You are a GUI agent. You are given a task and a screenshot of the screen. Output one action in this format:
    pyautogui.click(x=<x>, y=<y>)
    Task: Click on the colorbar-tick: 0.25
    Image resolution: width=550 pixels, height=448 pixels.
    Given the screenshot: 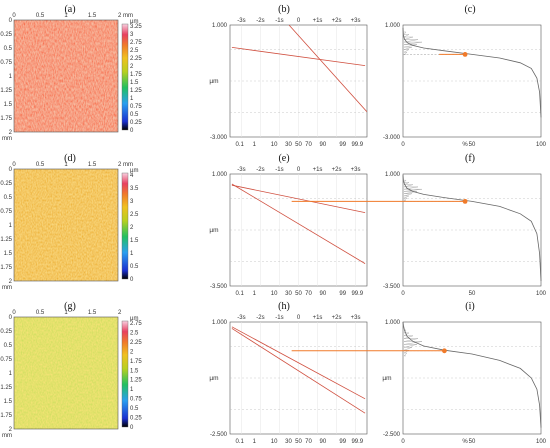 What is the action you would take?
    pyautogui.click(x=136, y=419)
    